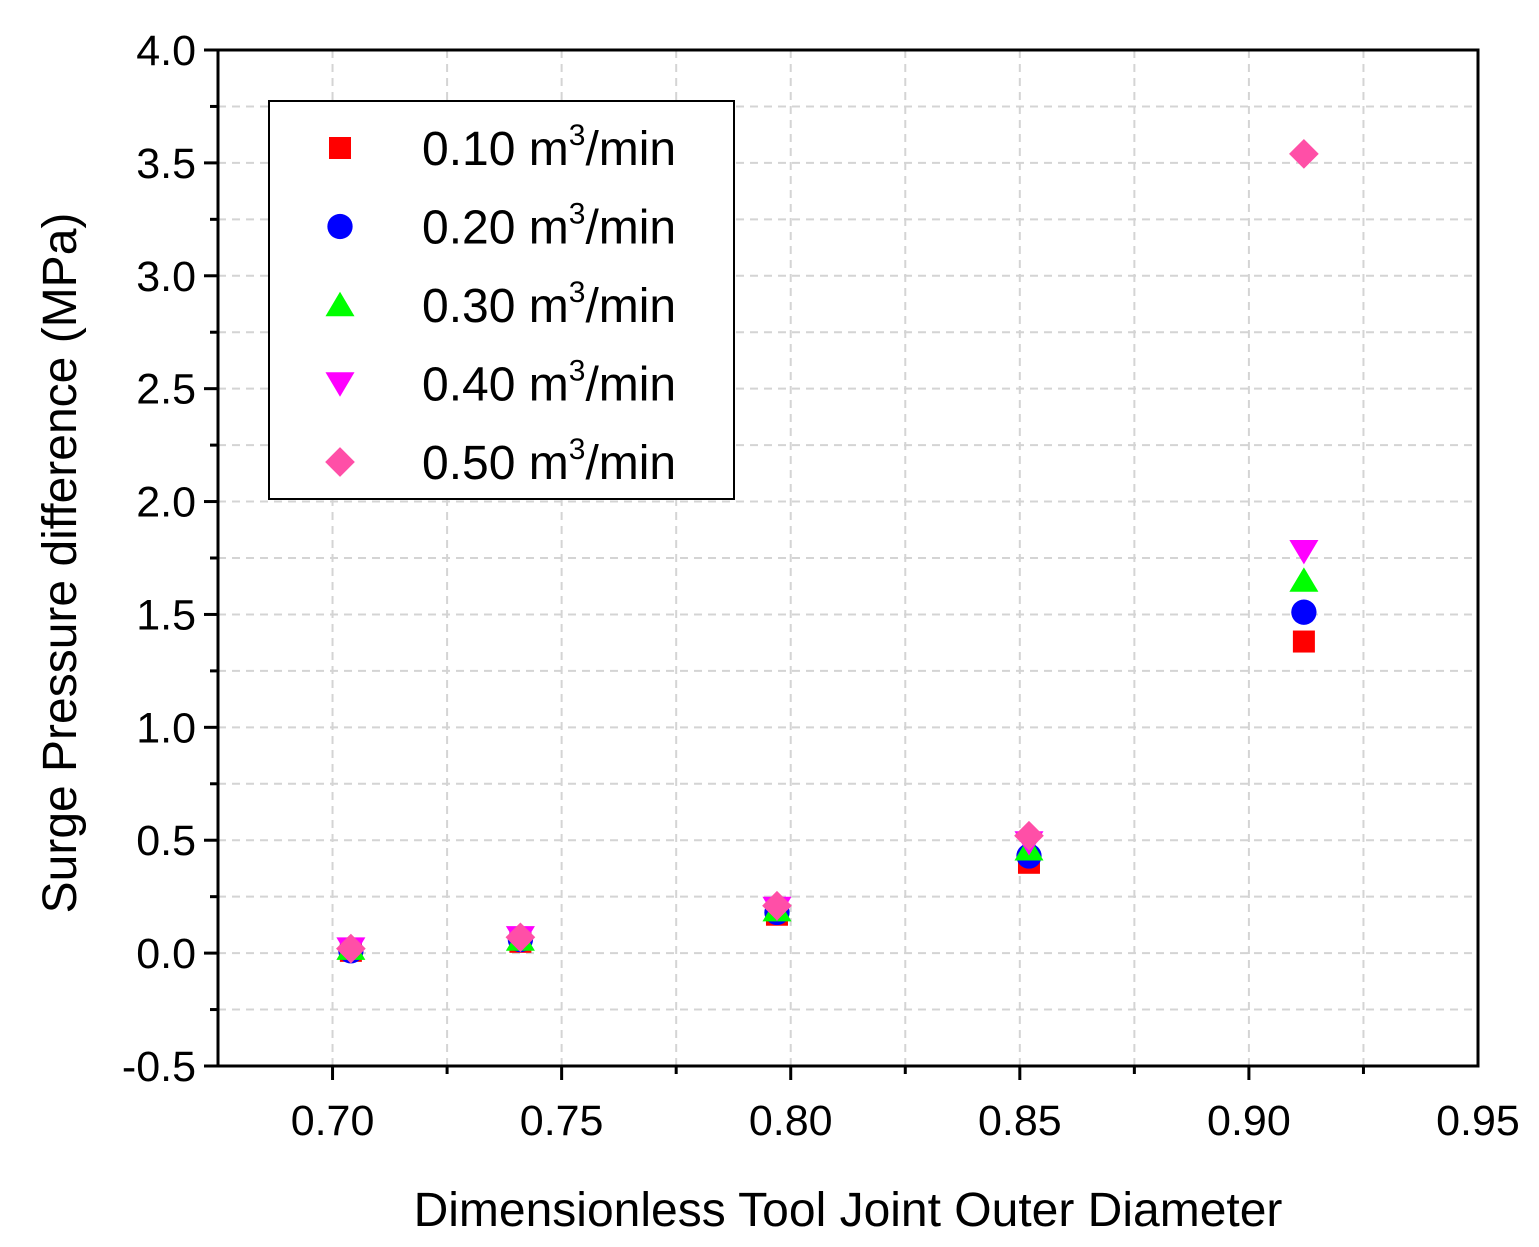 Image resolution: width=1539 pixels, height=1247 pixels. Describe the element at coordinates (562, 1121) in the screenshot. I see `x-tick-label: 0.75` at that location.